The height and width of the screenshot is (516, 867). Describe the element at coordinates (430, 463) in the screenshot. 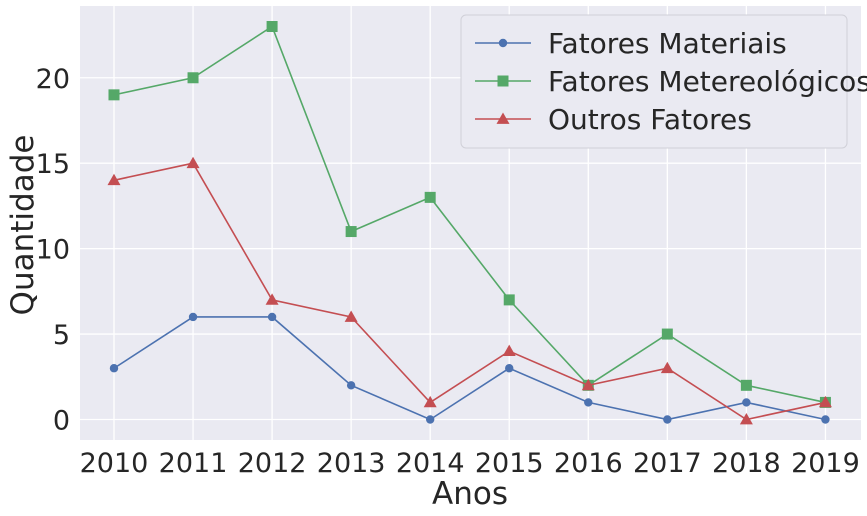

I see `x-tick-label: 2014` at that location.